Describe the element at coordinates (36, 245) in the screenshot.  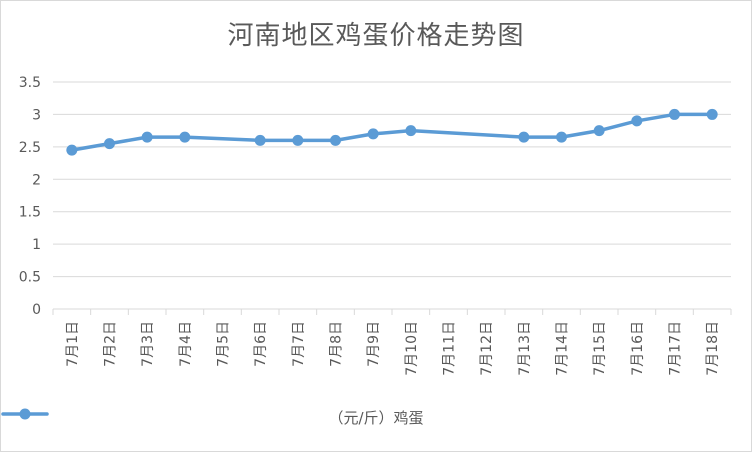
I see `y-tick-label: 1` at that location.